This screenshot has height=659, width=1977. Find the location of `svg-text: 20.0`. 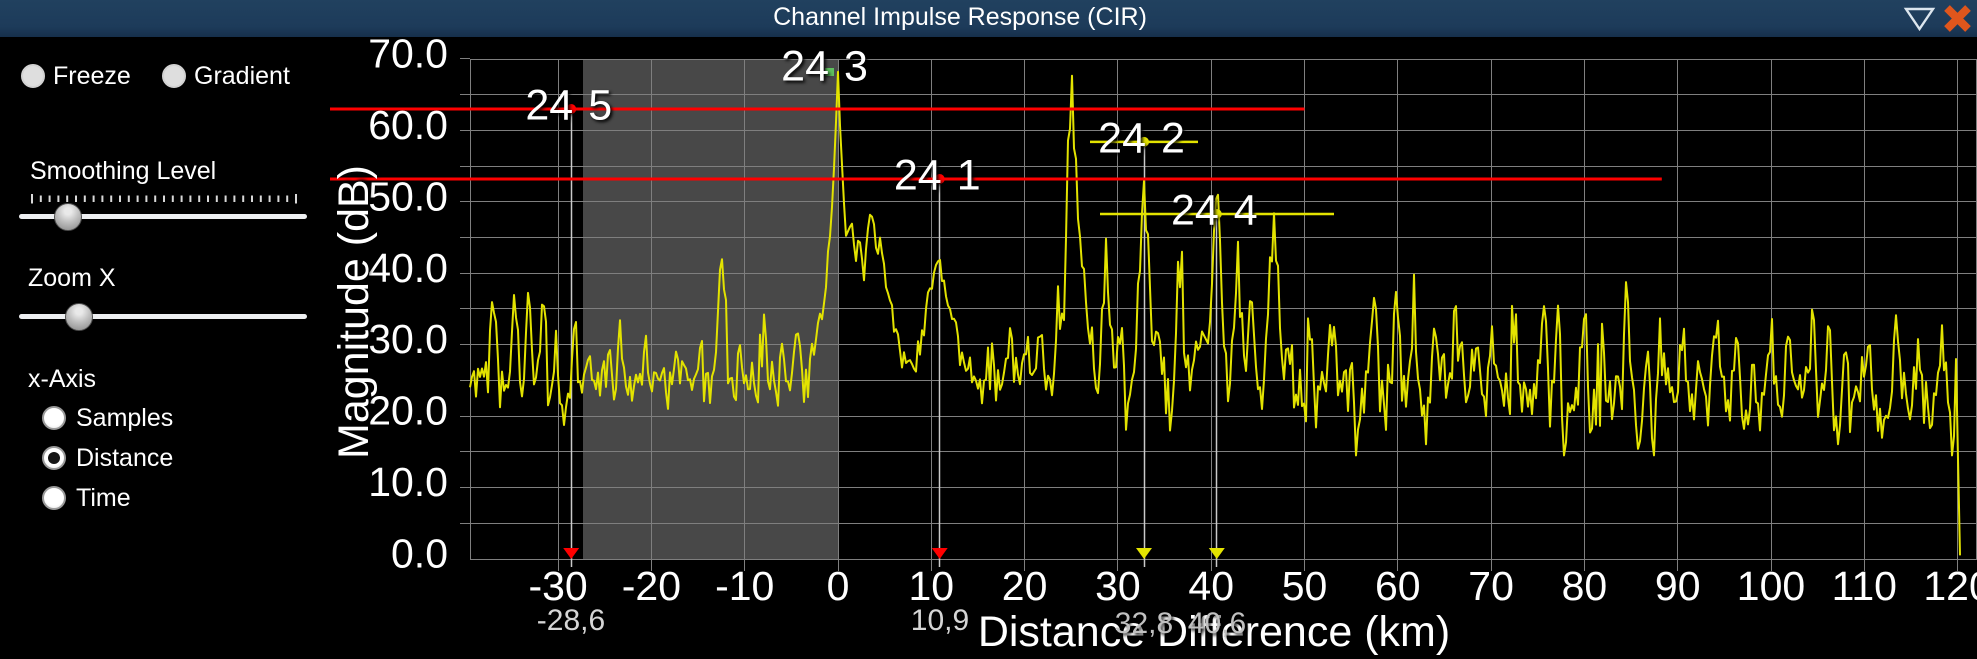

svg-text: 20.0 is located at coordinates (408, 411).